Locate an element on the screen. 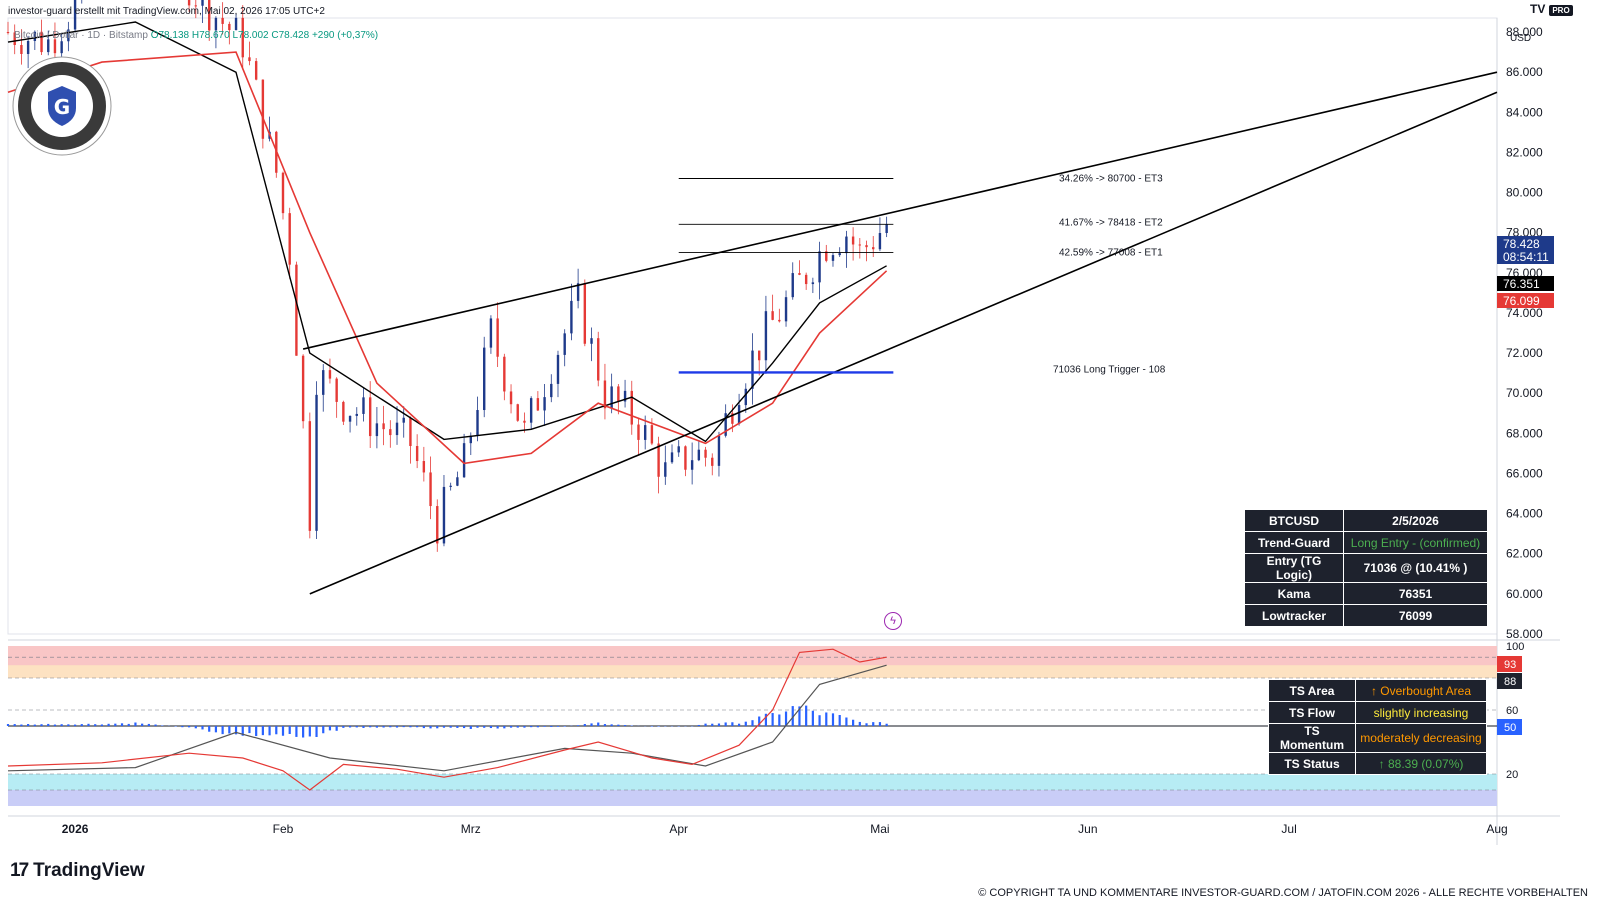 This screenshot has width=1600, height=910. tradingview-brand: TV PRO is located at coordinates (1551, 9).